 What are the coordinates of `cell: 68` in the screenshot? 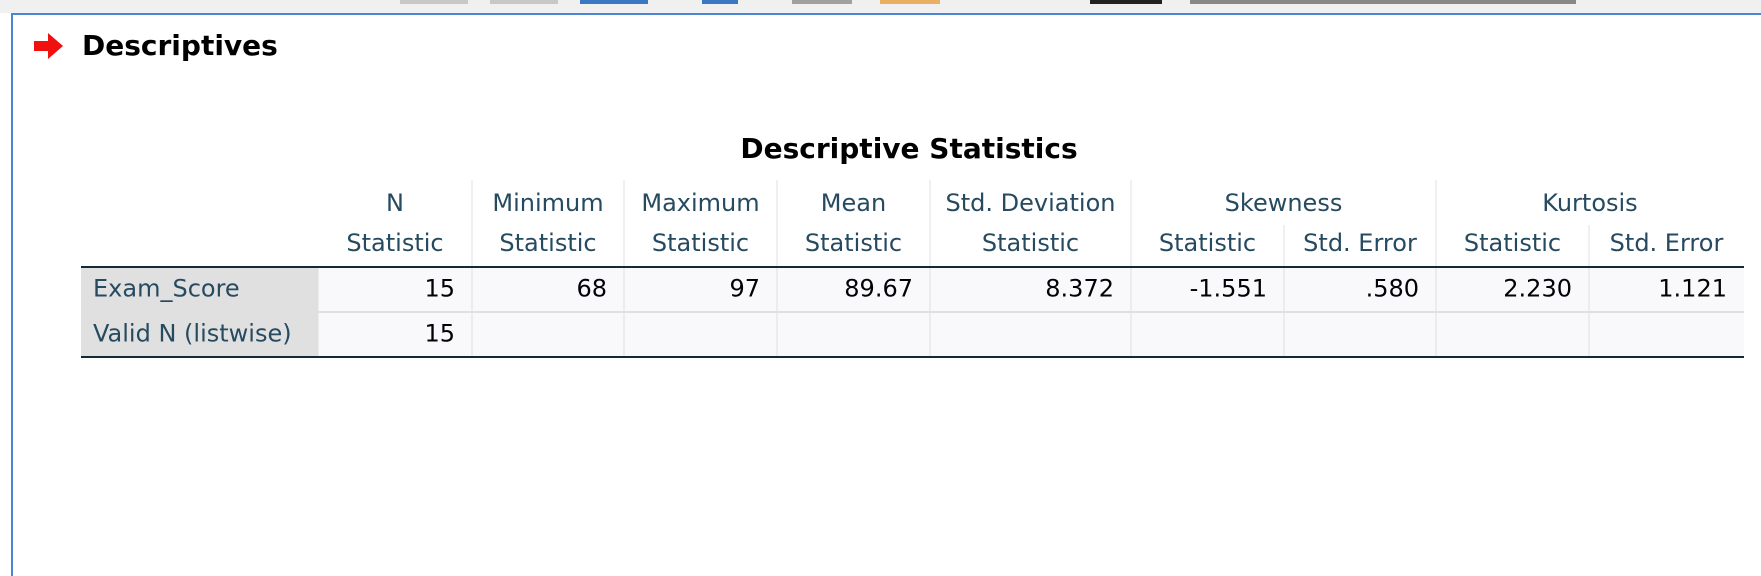 It's located at (591, 289).